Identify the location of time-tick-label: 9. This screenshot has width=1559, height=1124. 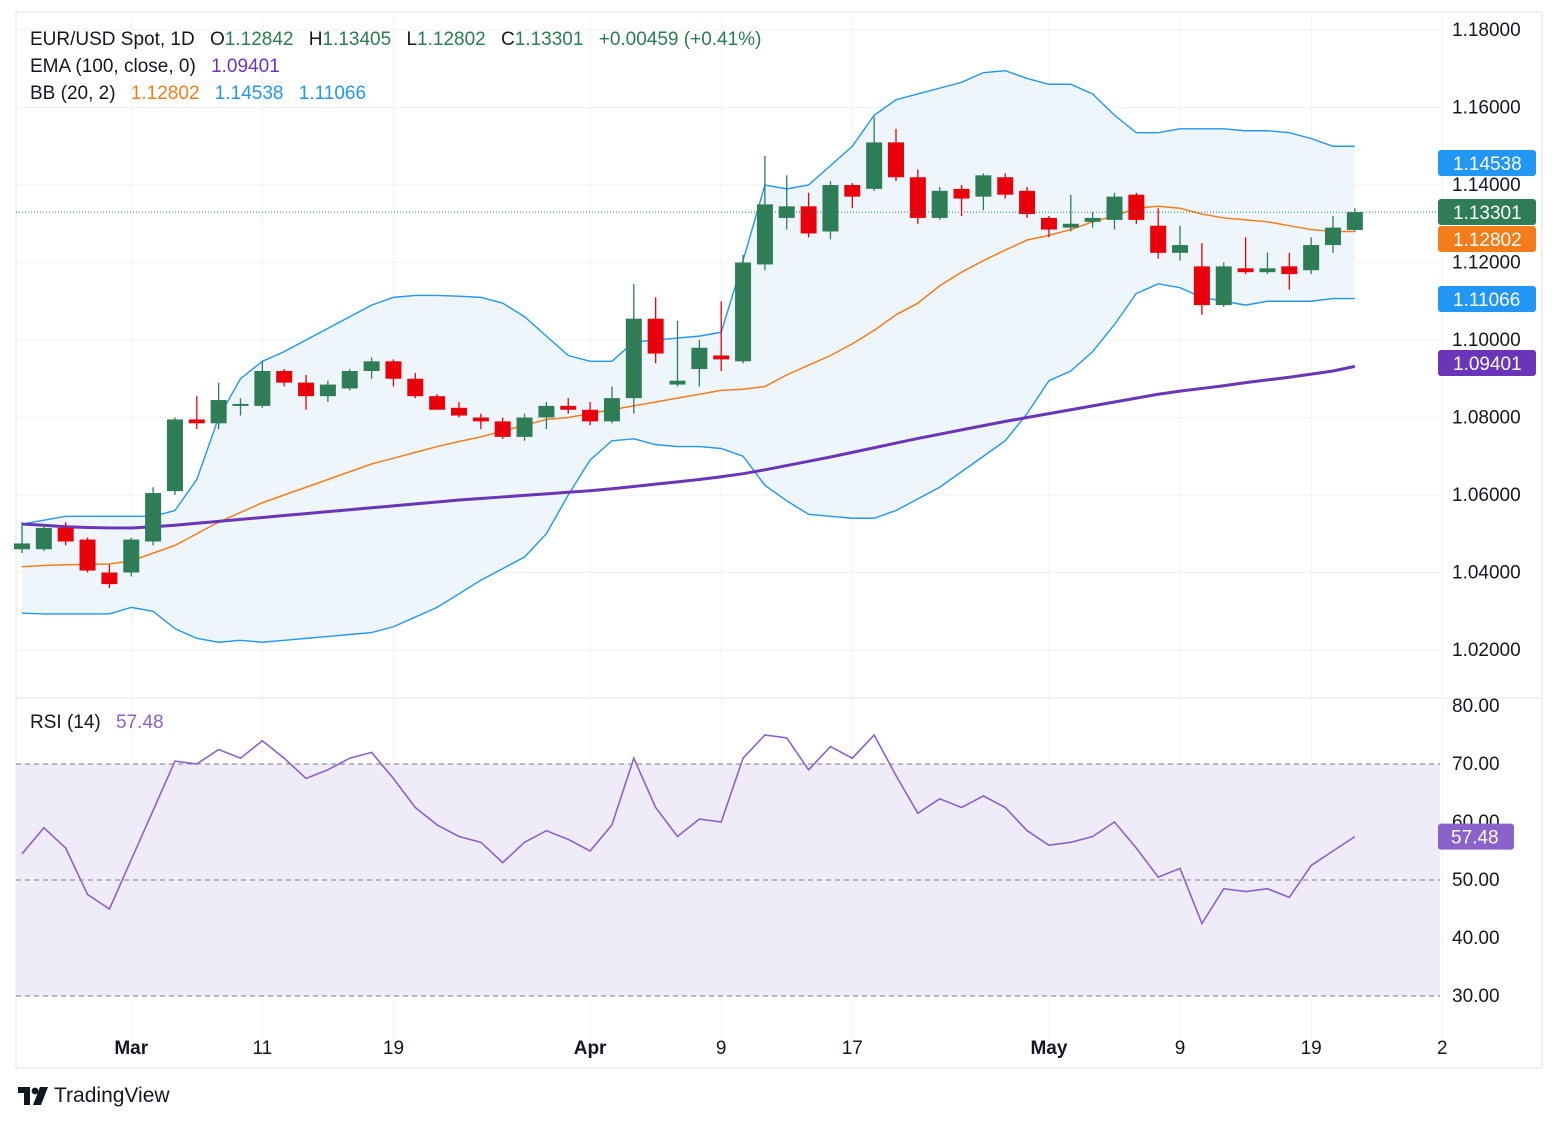
(721, 1048).